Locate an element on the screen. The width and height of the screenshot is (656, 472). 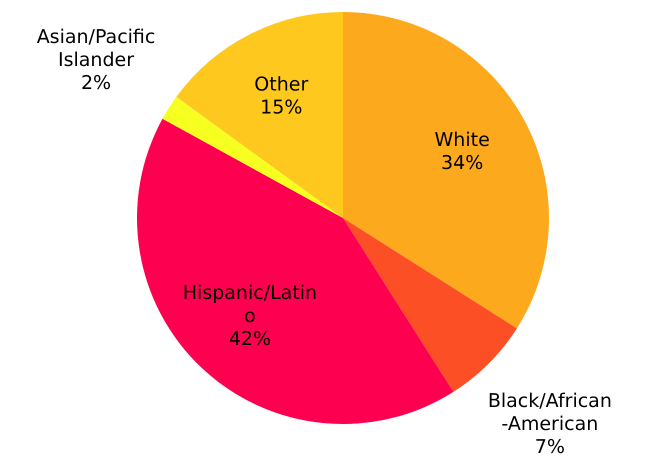
slice-label: Asian/Pacific Islander is located at coordinates (96, 49).